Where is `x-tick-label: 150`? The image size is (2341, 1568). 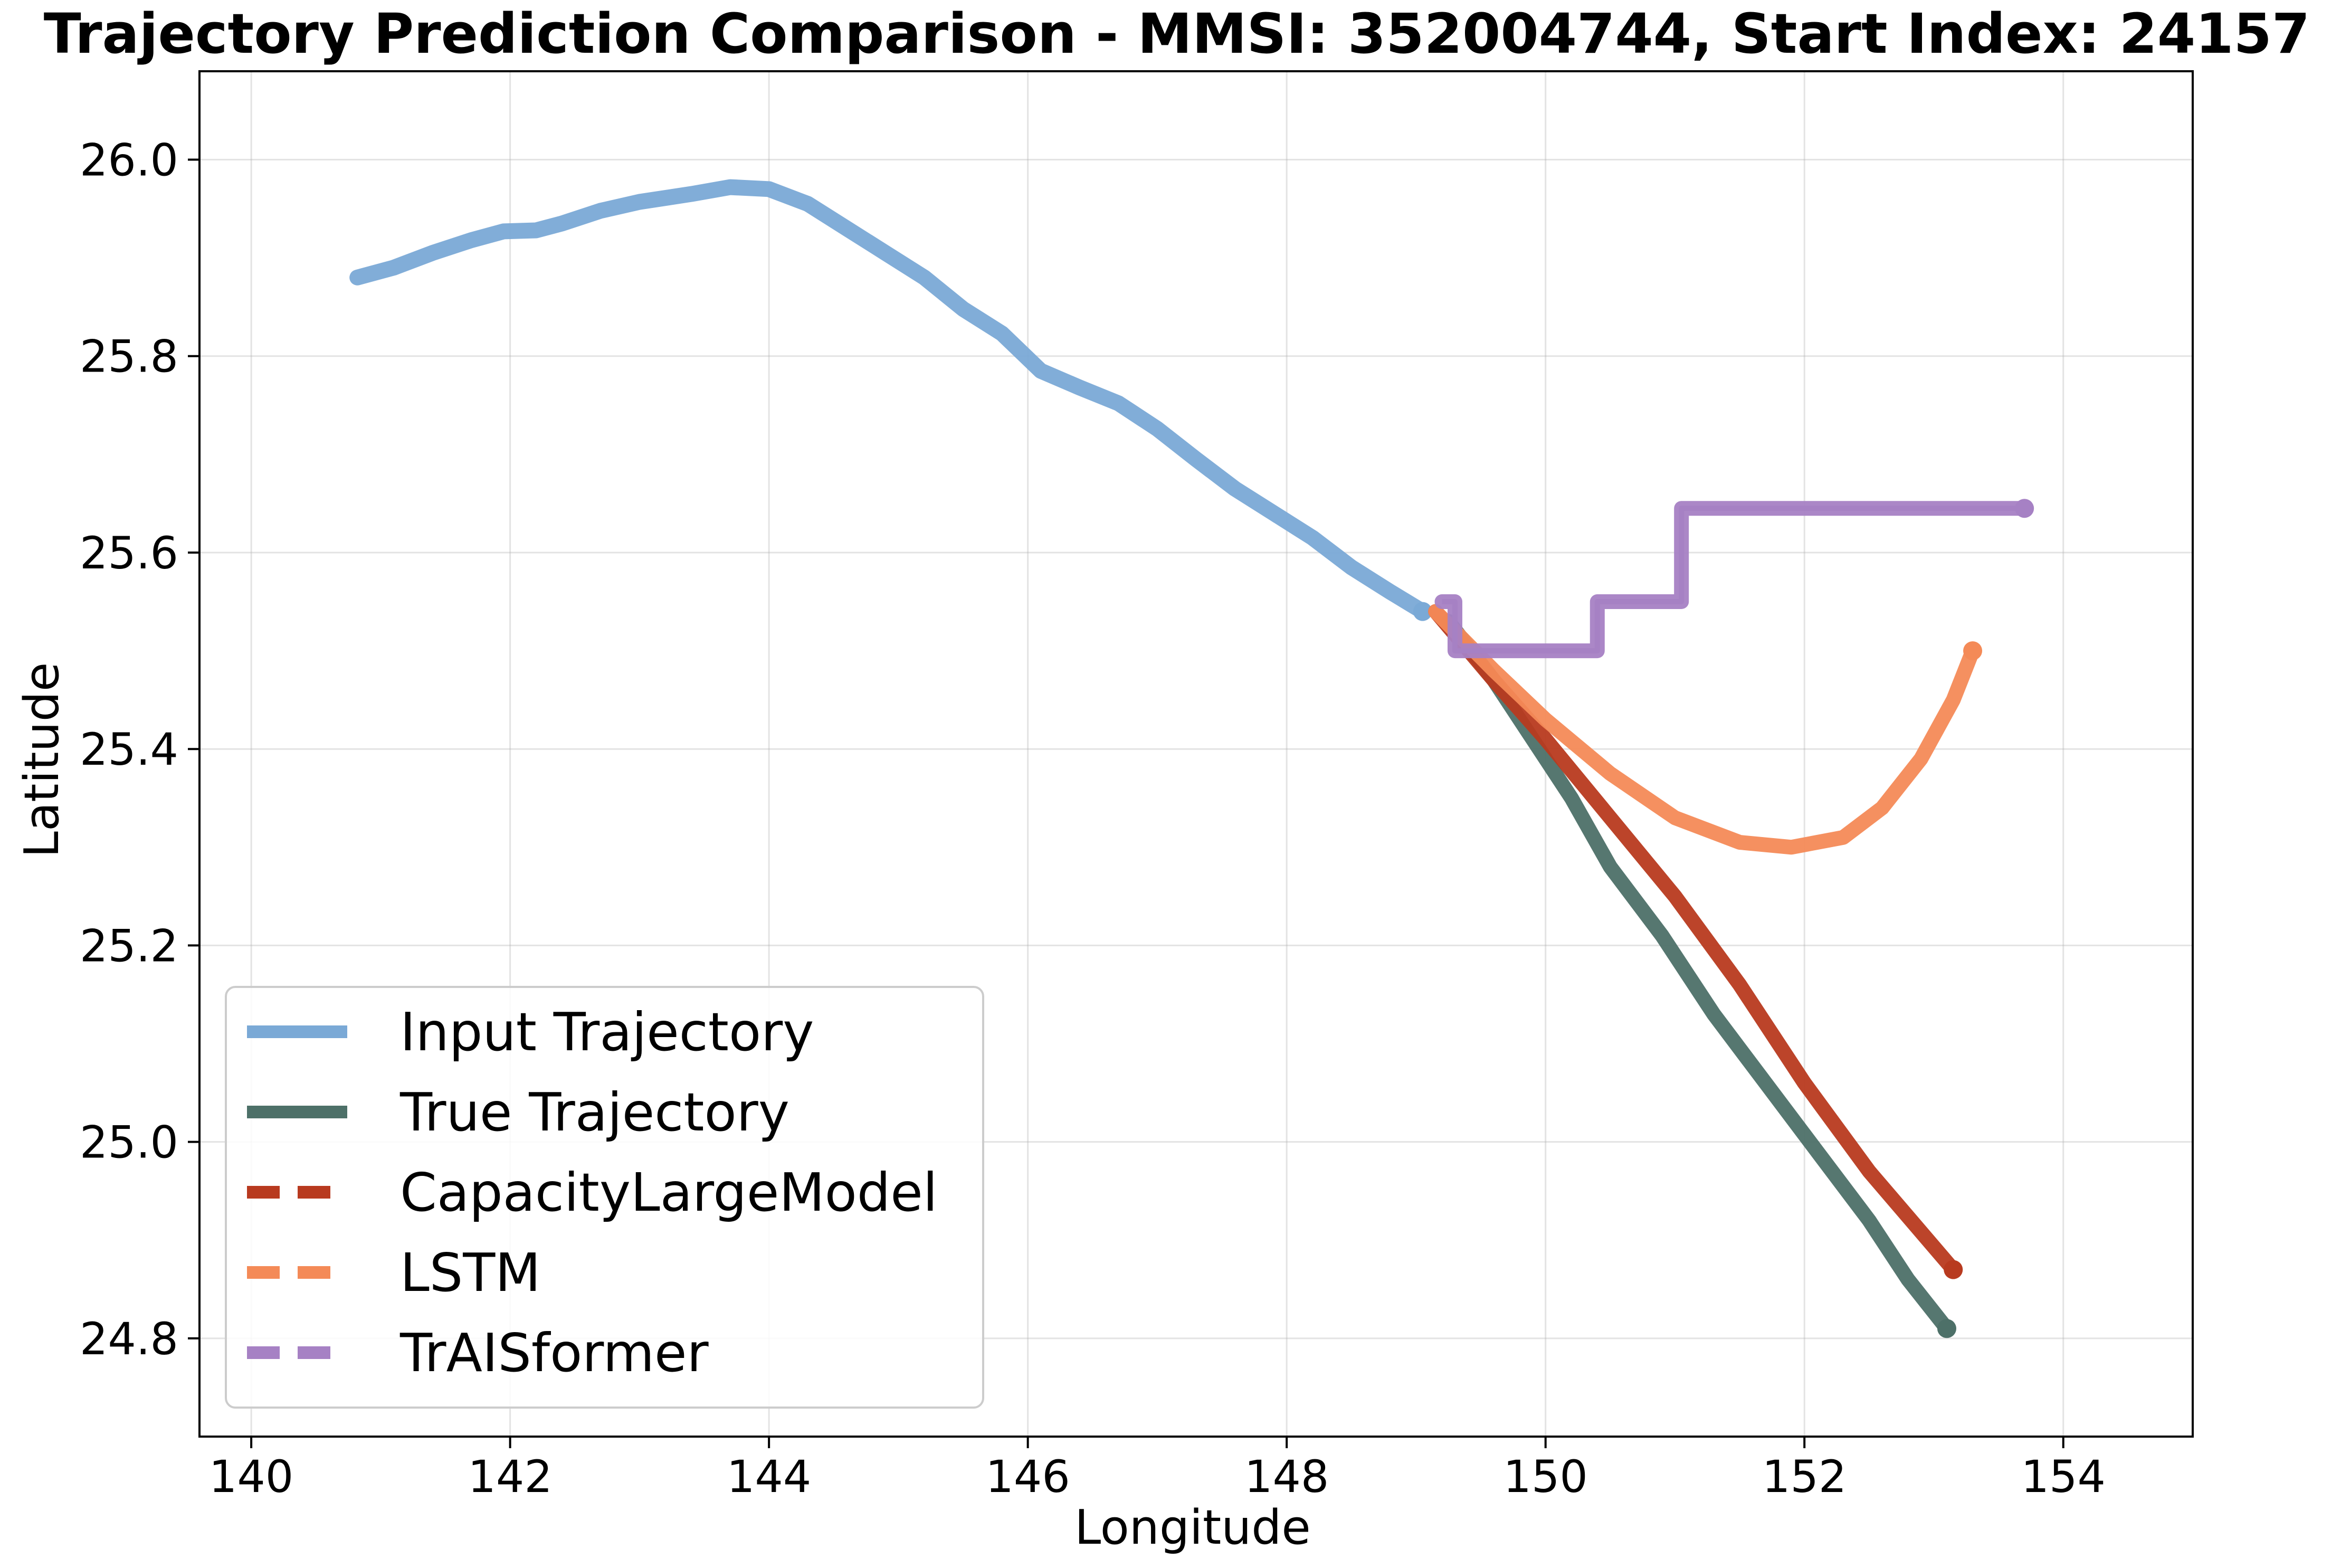
x-tick-label: 150 is located at coordinates (1545, 1477).